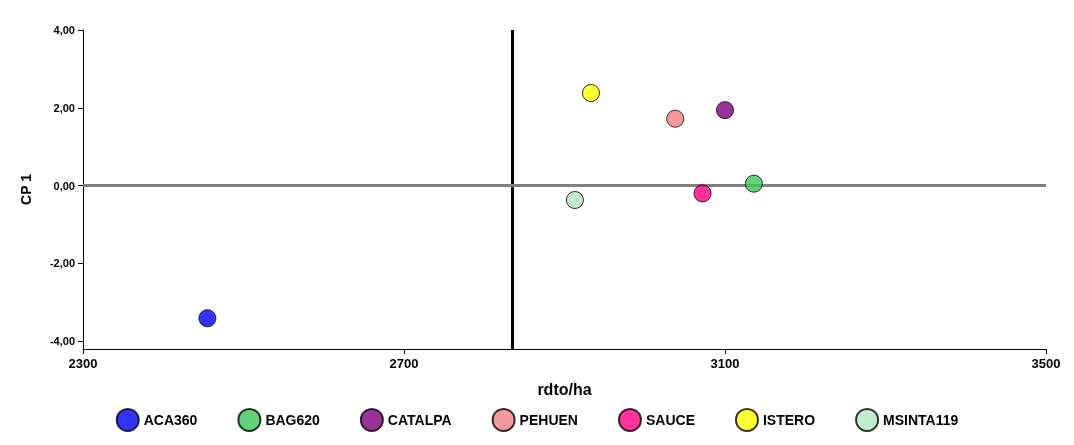  What do you see at coordinates (64, 30) in the screenshot?
I see `y-tick-label: 4,00` at bounding box center [64, 30].